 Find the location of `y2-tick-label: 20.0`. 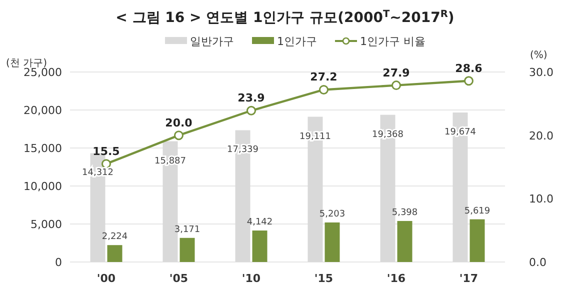

y2-tick-label: 20.0 is located at coordinates (541, 135).